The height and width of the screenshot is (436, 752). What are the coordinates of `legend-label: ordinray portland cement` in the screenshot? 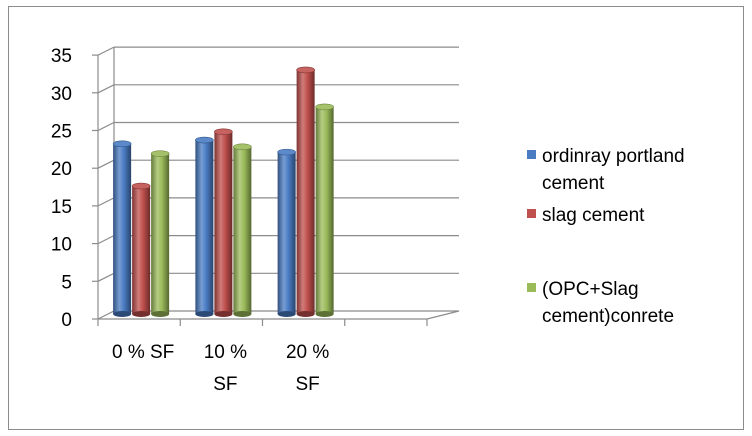 It's located at (613, 170).